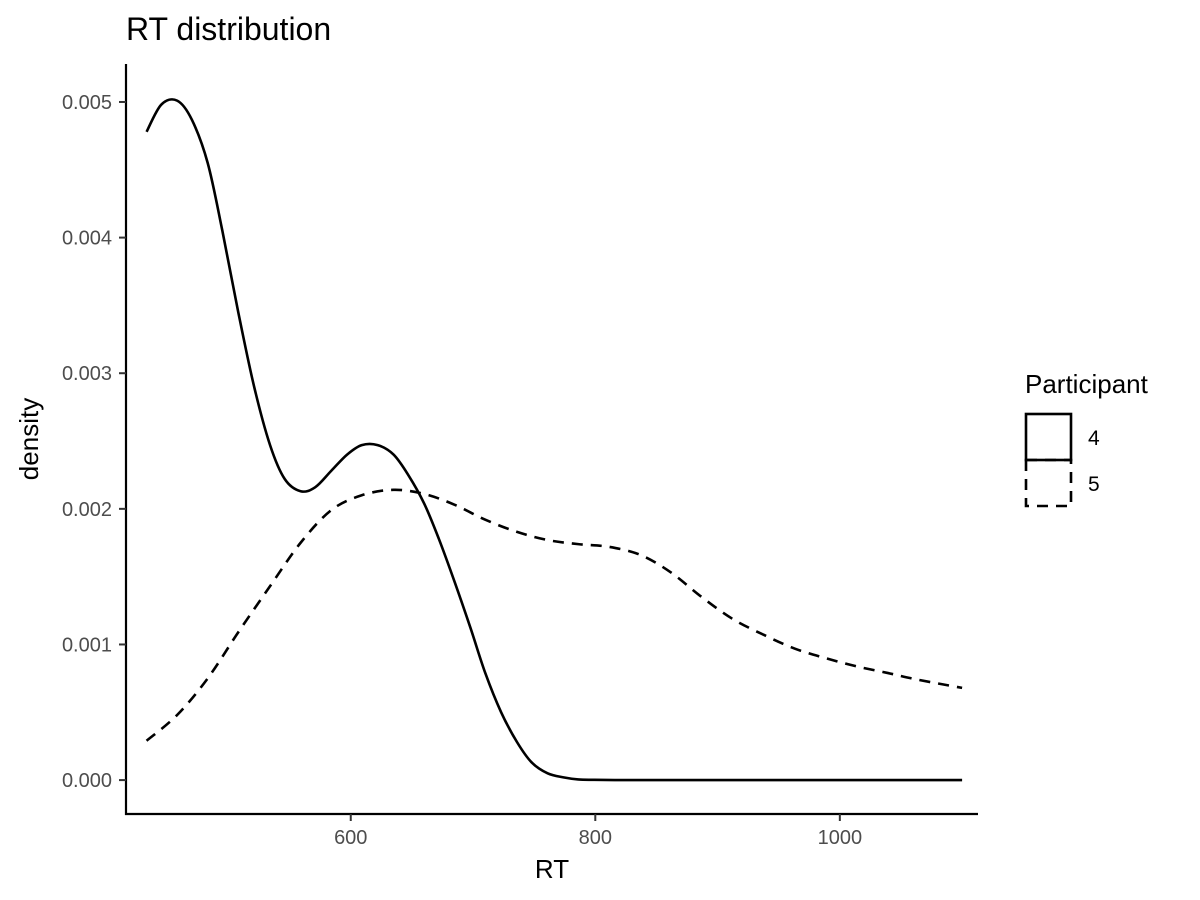  I want to click on y-tick-label: 0.000, so click(87, 781).